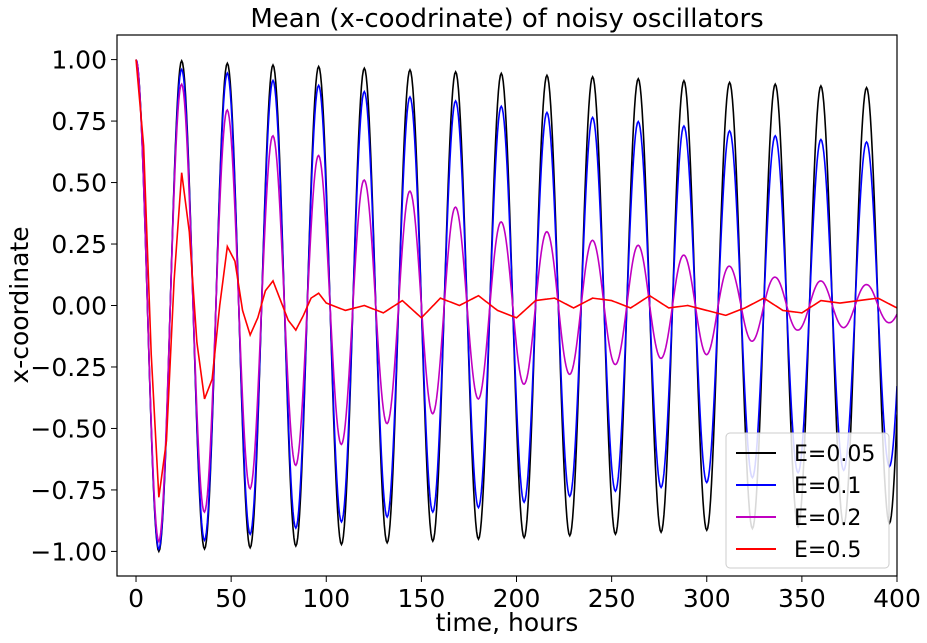 Image resolution: width=927 pixels, height=643 pixels. I want to click on y-tick-label: 1.00, so click(79, 60).